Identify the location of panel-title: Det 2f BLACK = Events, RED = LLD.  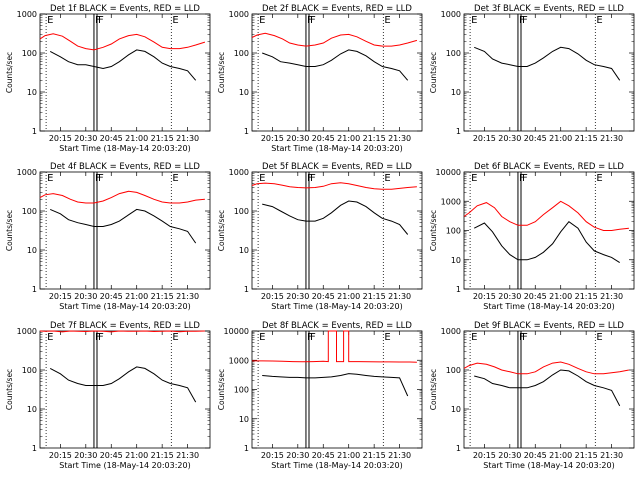
(337, 9).